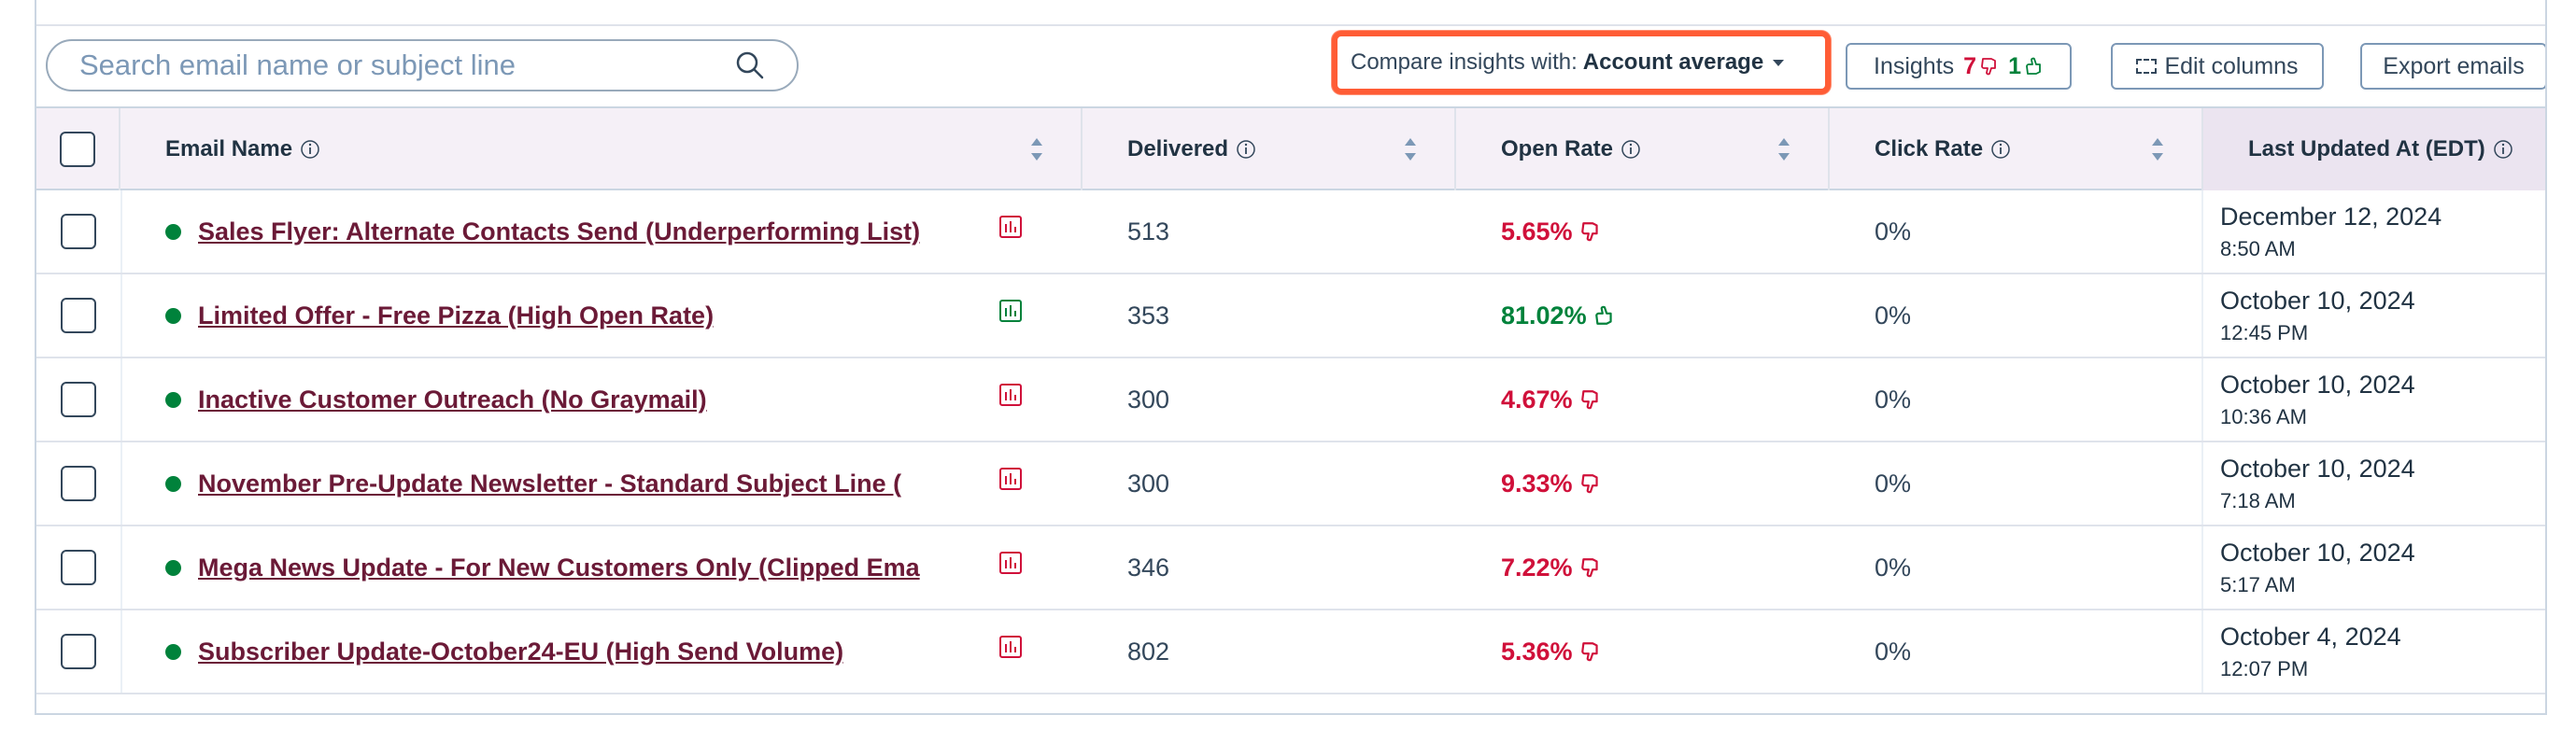  What do you see at coordinates (1959, 66) in the screenshot?
I see `insights-button: Insights 7 1` at bounding box center [1959, 66].